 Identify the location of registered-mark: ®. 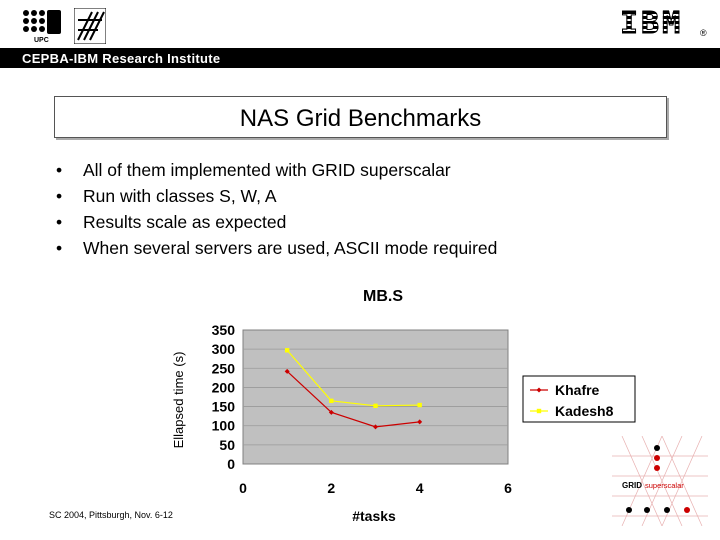
(703, 33).